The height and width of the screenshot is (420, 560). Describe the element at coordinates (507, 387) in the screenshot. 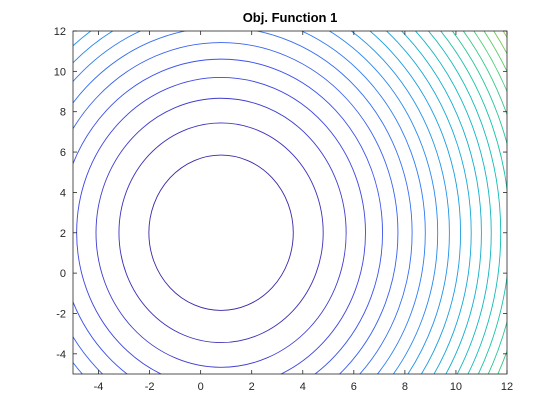

I see `x-tick-label: 12` at that location.